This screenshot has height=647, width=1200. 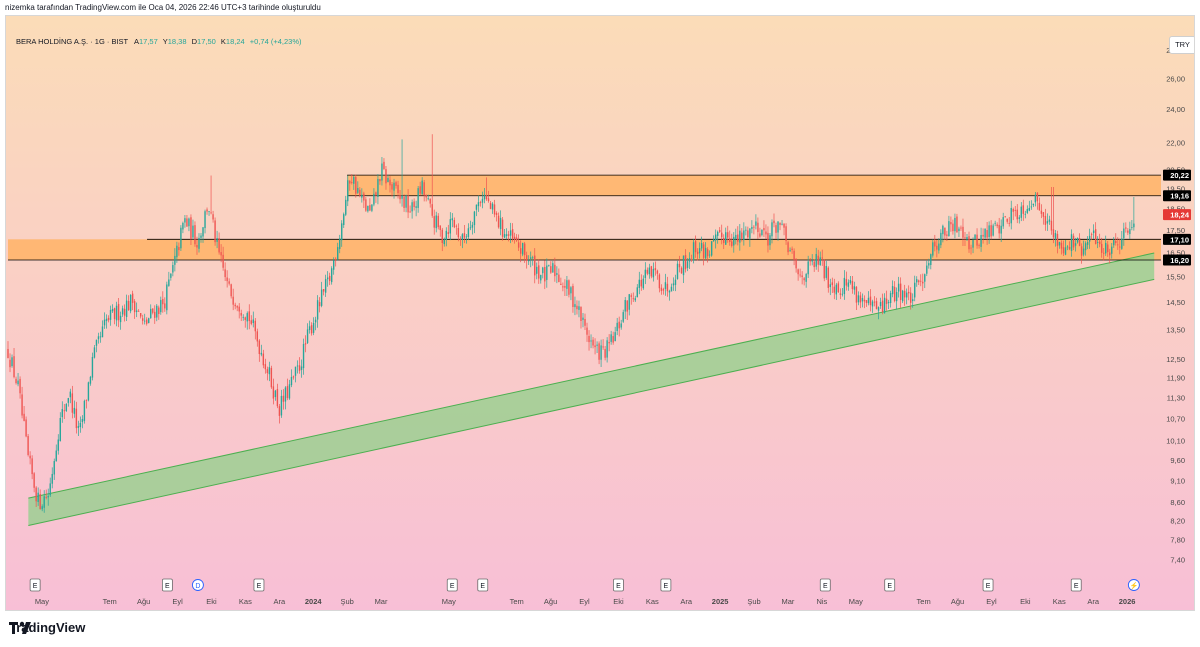 What do you see at coordinates (1133, 585) in the screenshot?
I see `split-marker` at bounding box center [1133, 585].